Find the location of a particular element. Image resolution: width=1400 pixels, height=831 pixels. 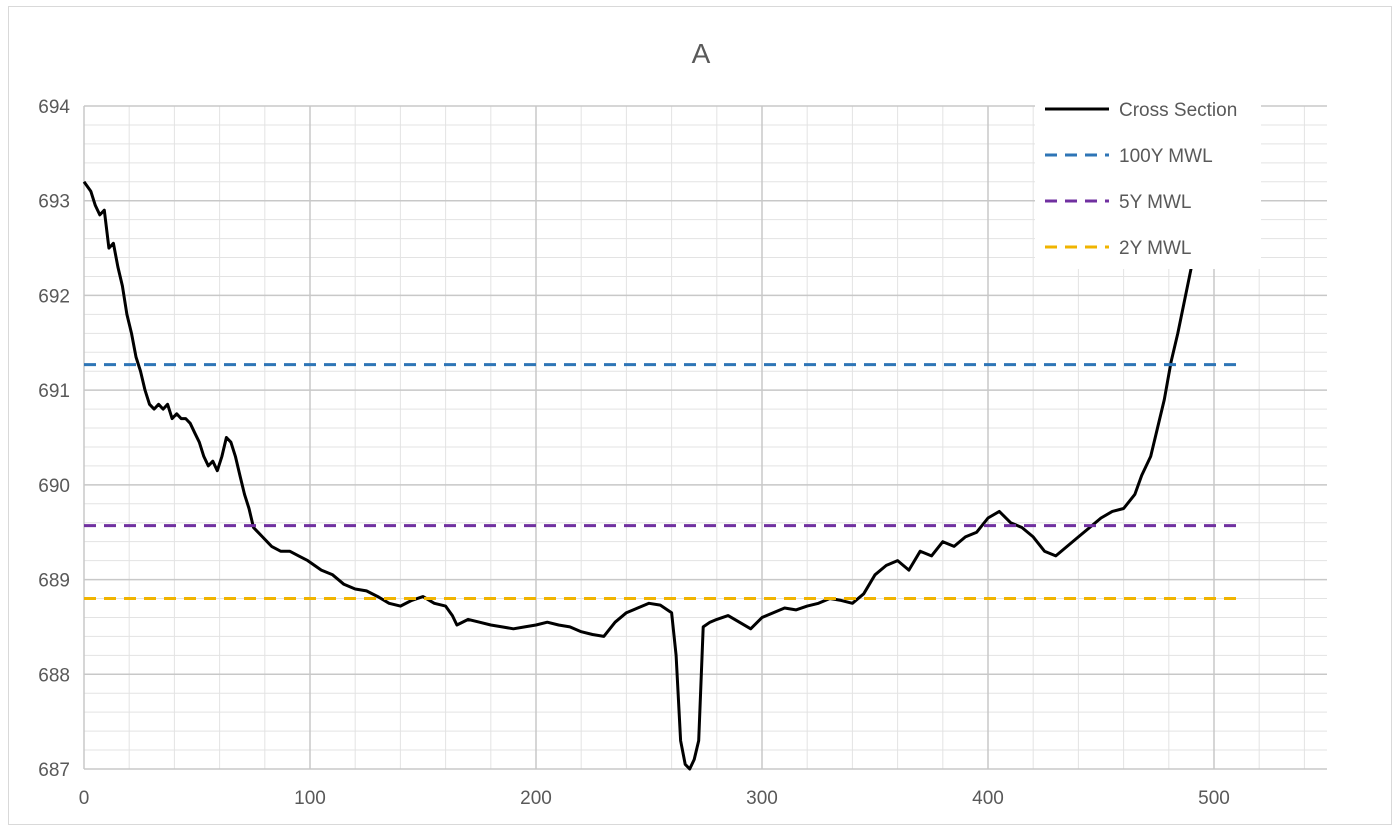

y-tick-label: 691 is located at coordinates (54, 391).